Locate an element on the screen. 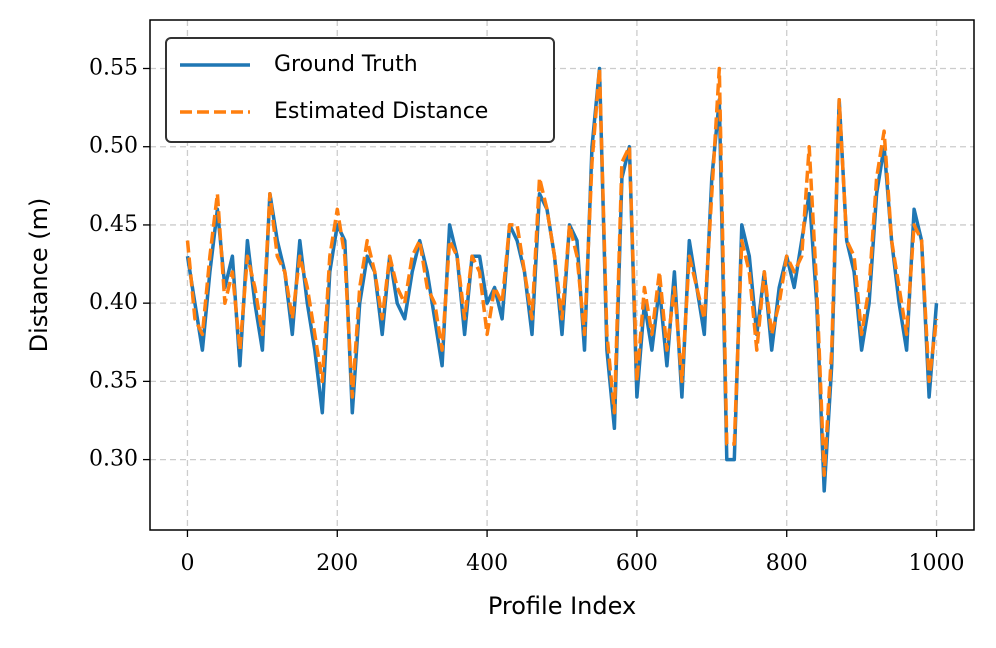 This screenshot has height=648, width=996. x-tick-label: 800 is located at coordinates (787, 563).